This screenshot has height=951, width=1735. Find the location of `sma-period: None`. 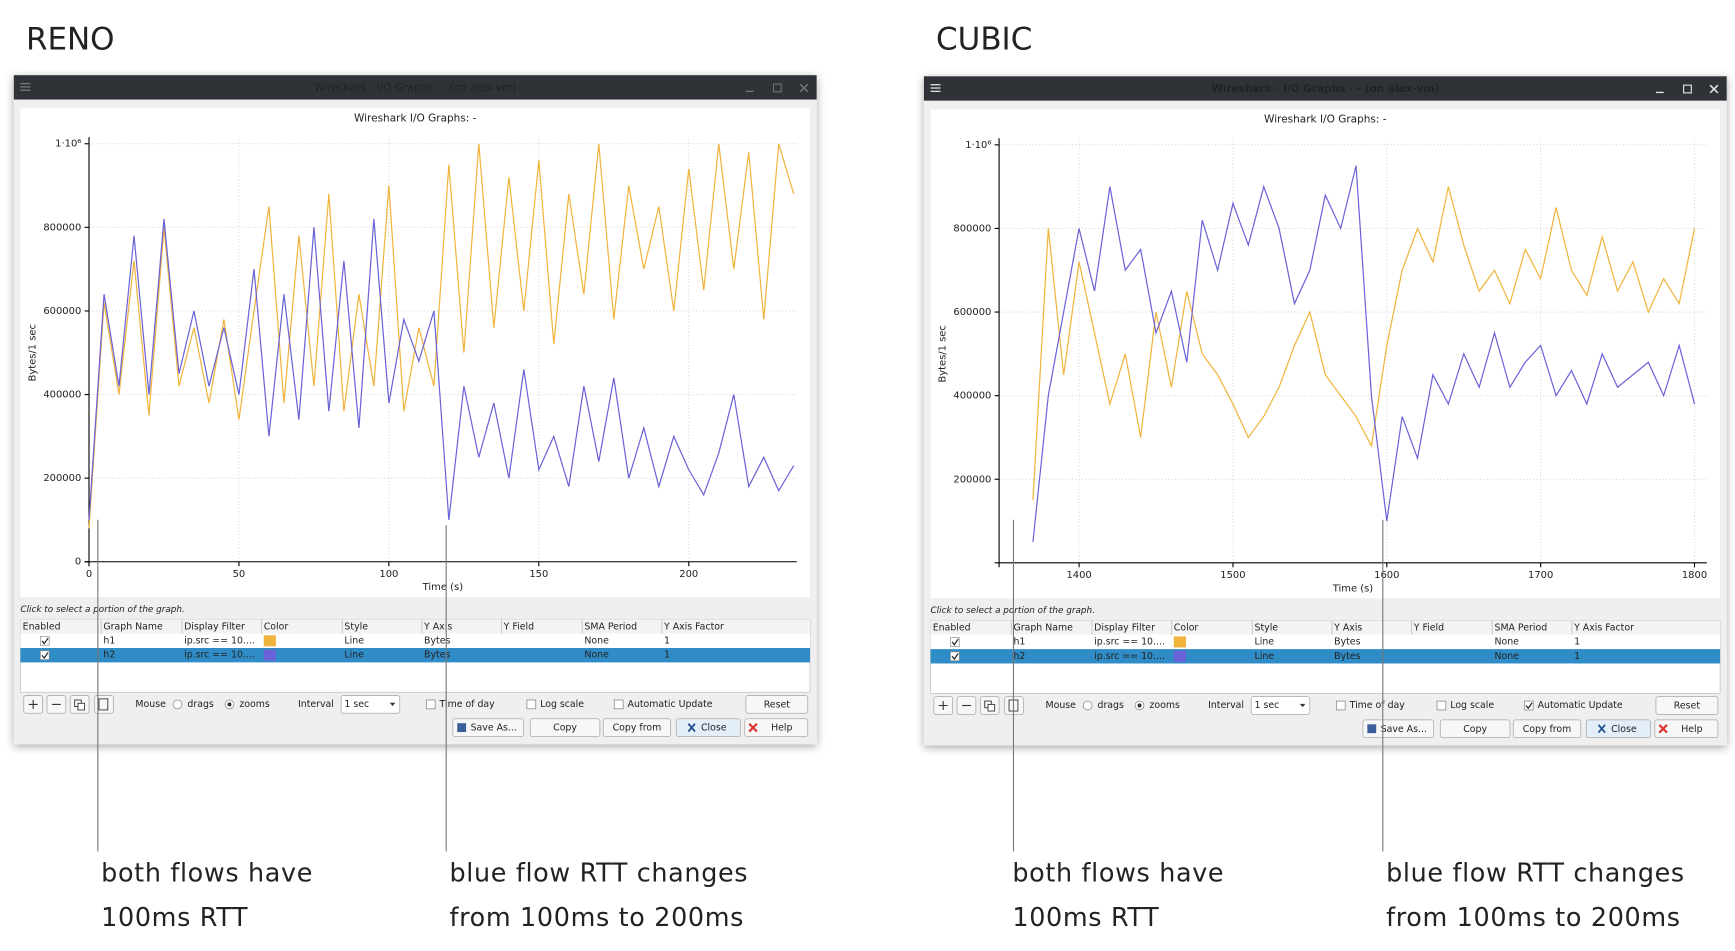

sma-period: None is located at coordinates (596, 640).